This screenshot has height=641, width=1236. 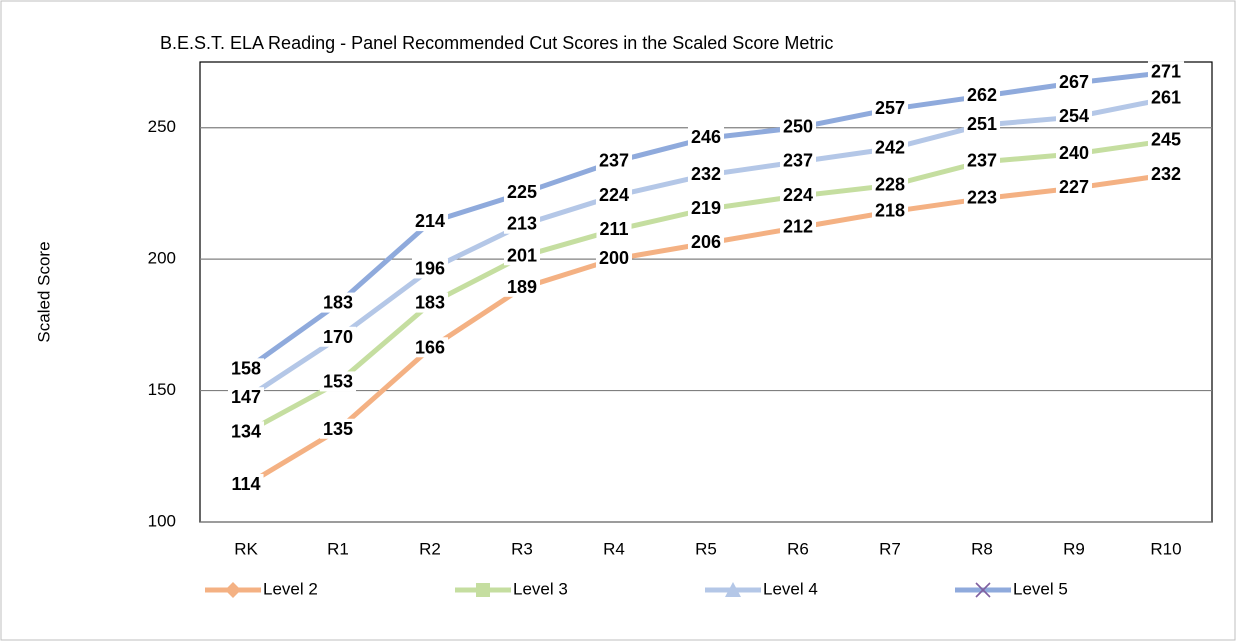 I want to click on data-label: 227, so click(x=1074, y=187).